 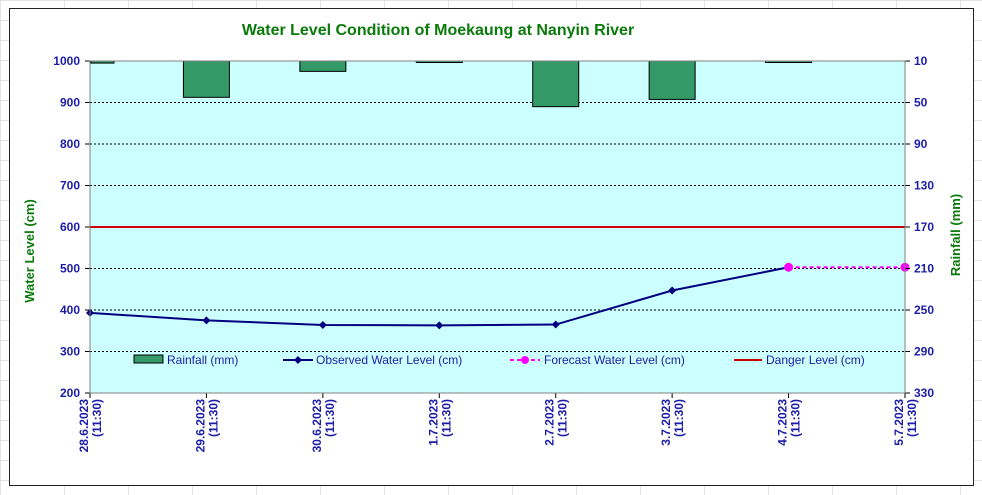 What do you see at coordinates (298, 360) in the screenshot?
I see `legend-observed-marker` at bounding box center [298, 360].